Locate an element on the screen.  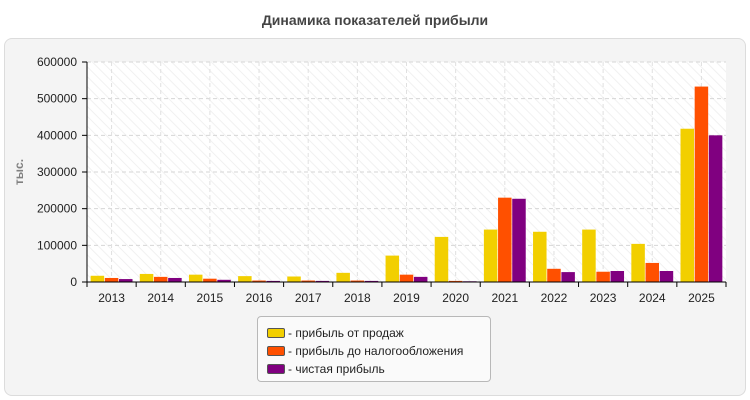
x-tick-label: 2020 is located at coordinates (455, 298).